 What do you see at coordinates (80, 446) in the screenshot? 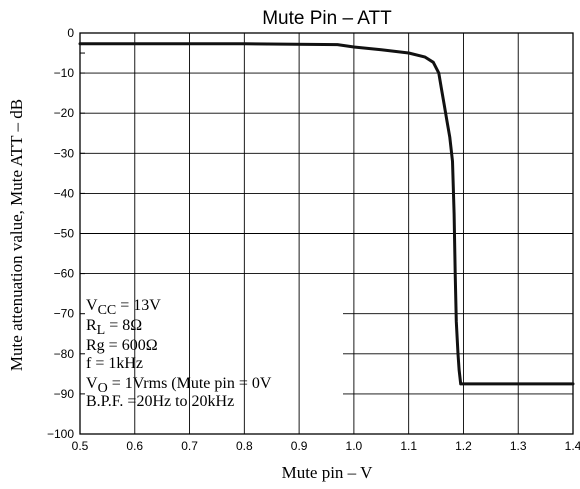
I see `x-tick-label: 0.5` at bounding box center [80, 446].